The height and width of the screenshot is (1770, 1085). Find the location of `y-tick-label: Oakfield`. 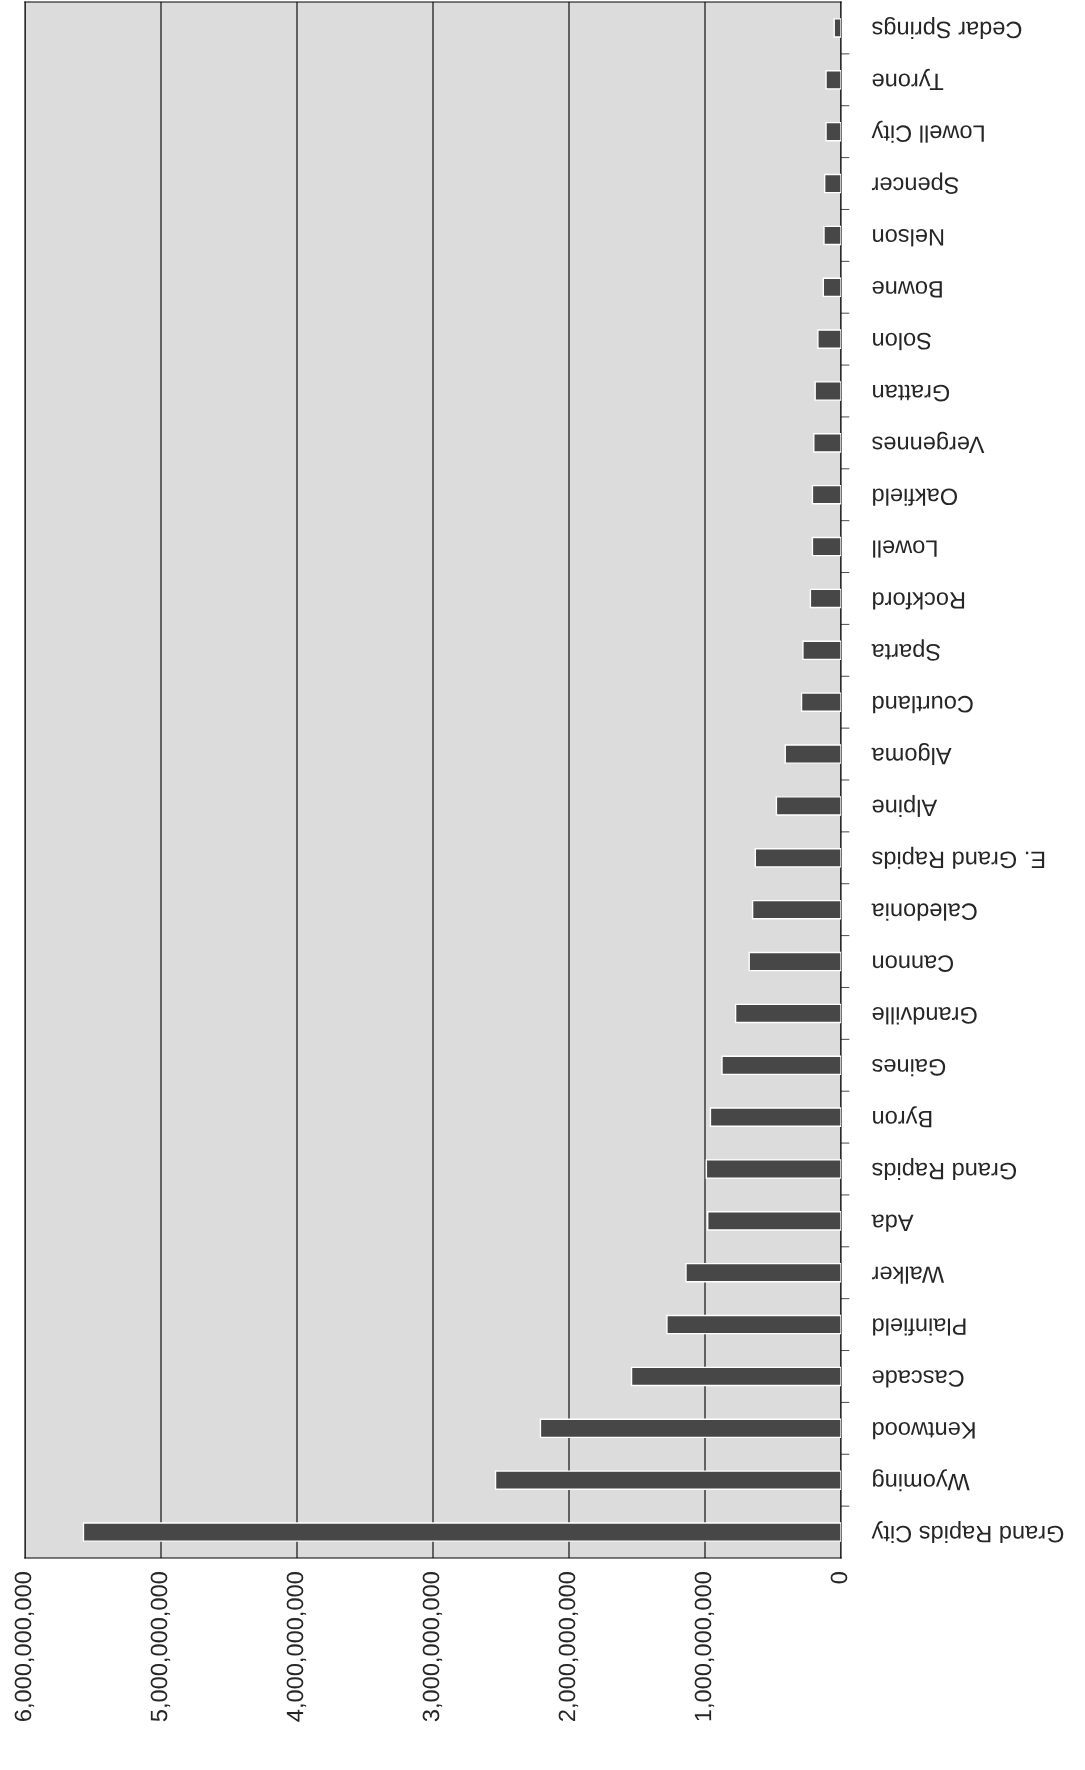

y-tick-label: Oakfield is located at coordinates (915, 497).